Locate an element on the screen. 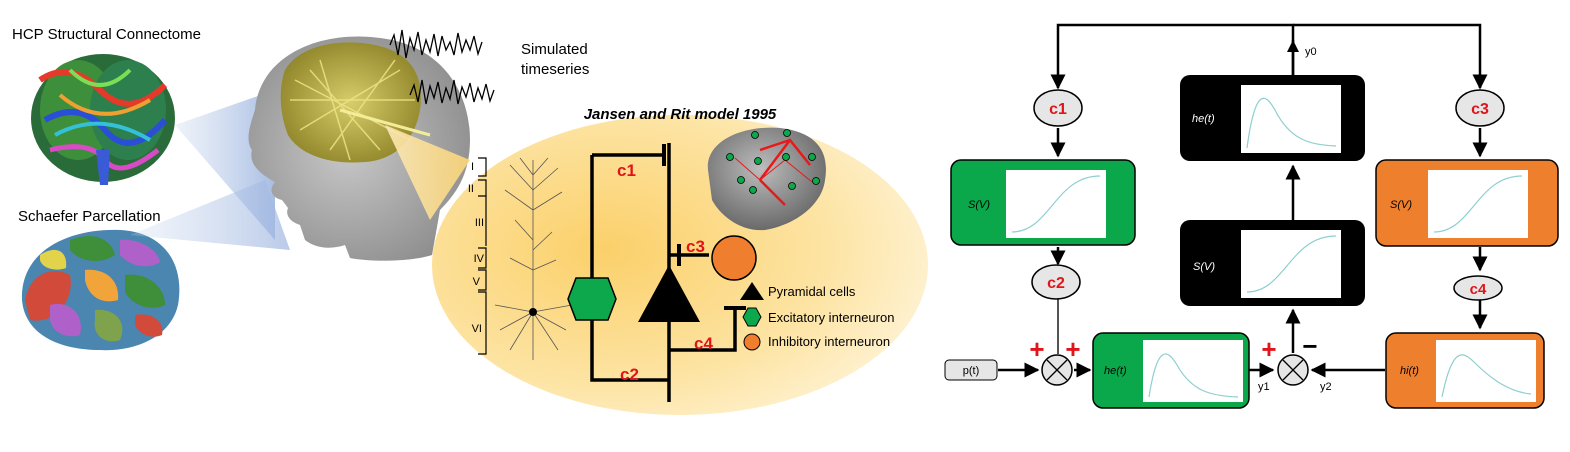 The width and height of the screenshot is (1570, 452). neuron-soma is located at coordinates (533, 312).